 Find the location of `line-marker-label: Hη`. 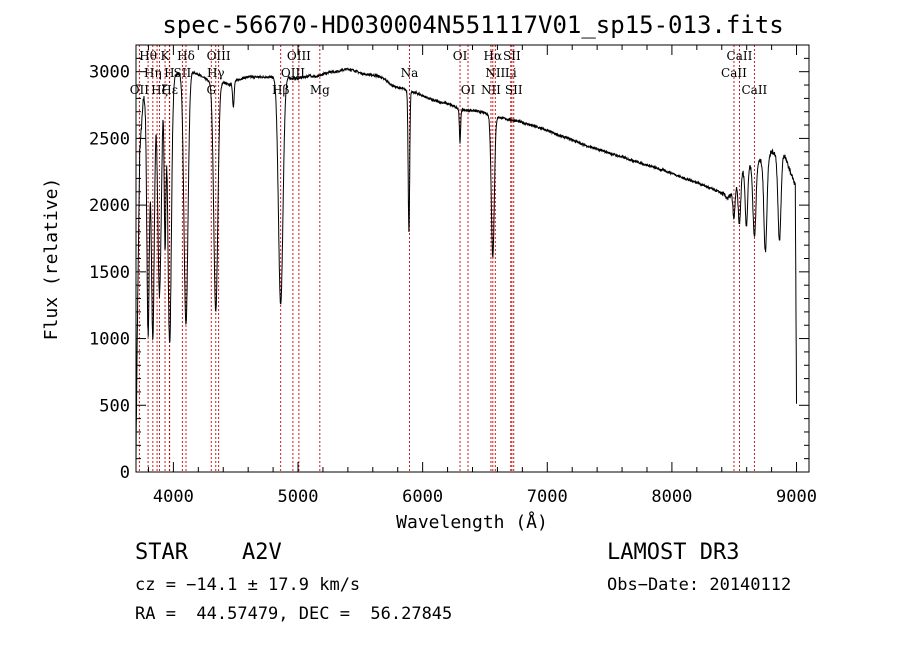

line-marker-label: Hη is located at coordinates (153, 73).